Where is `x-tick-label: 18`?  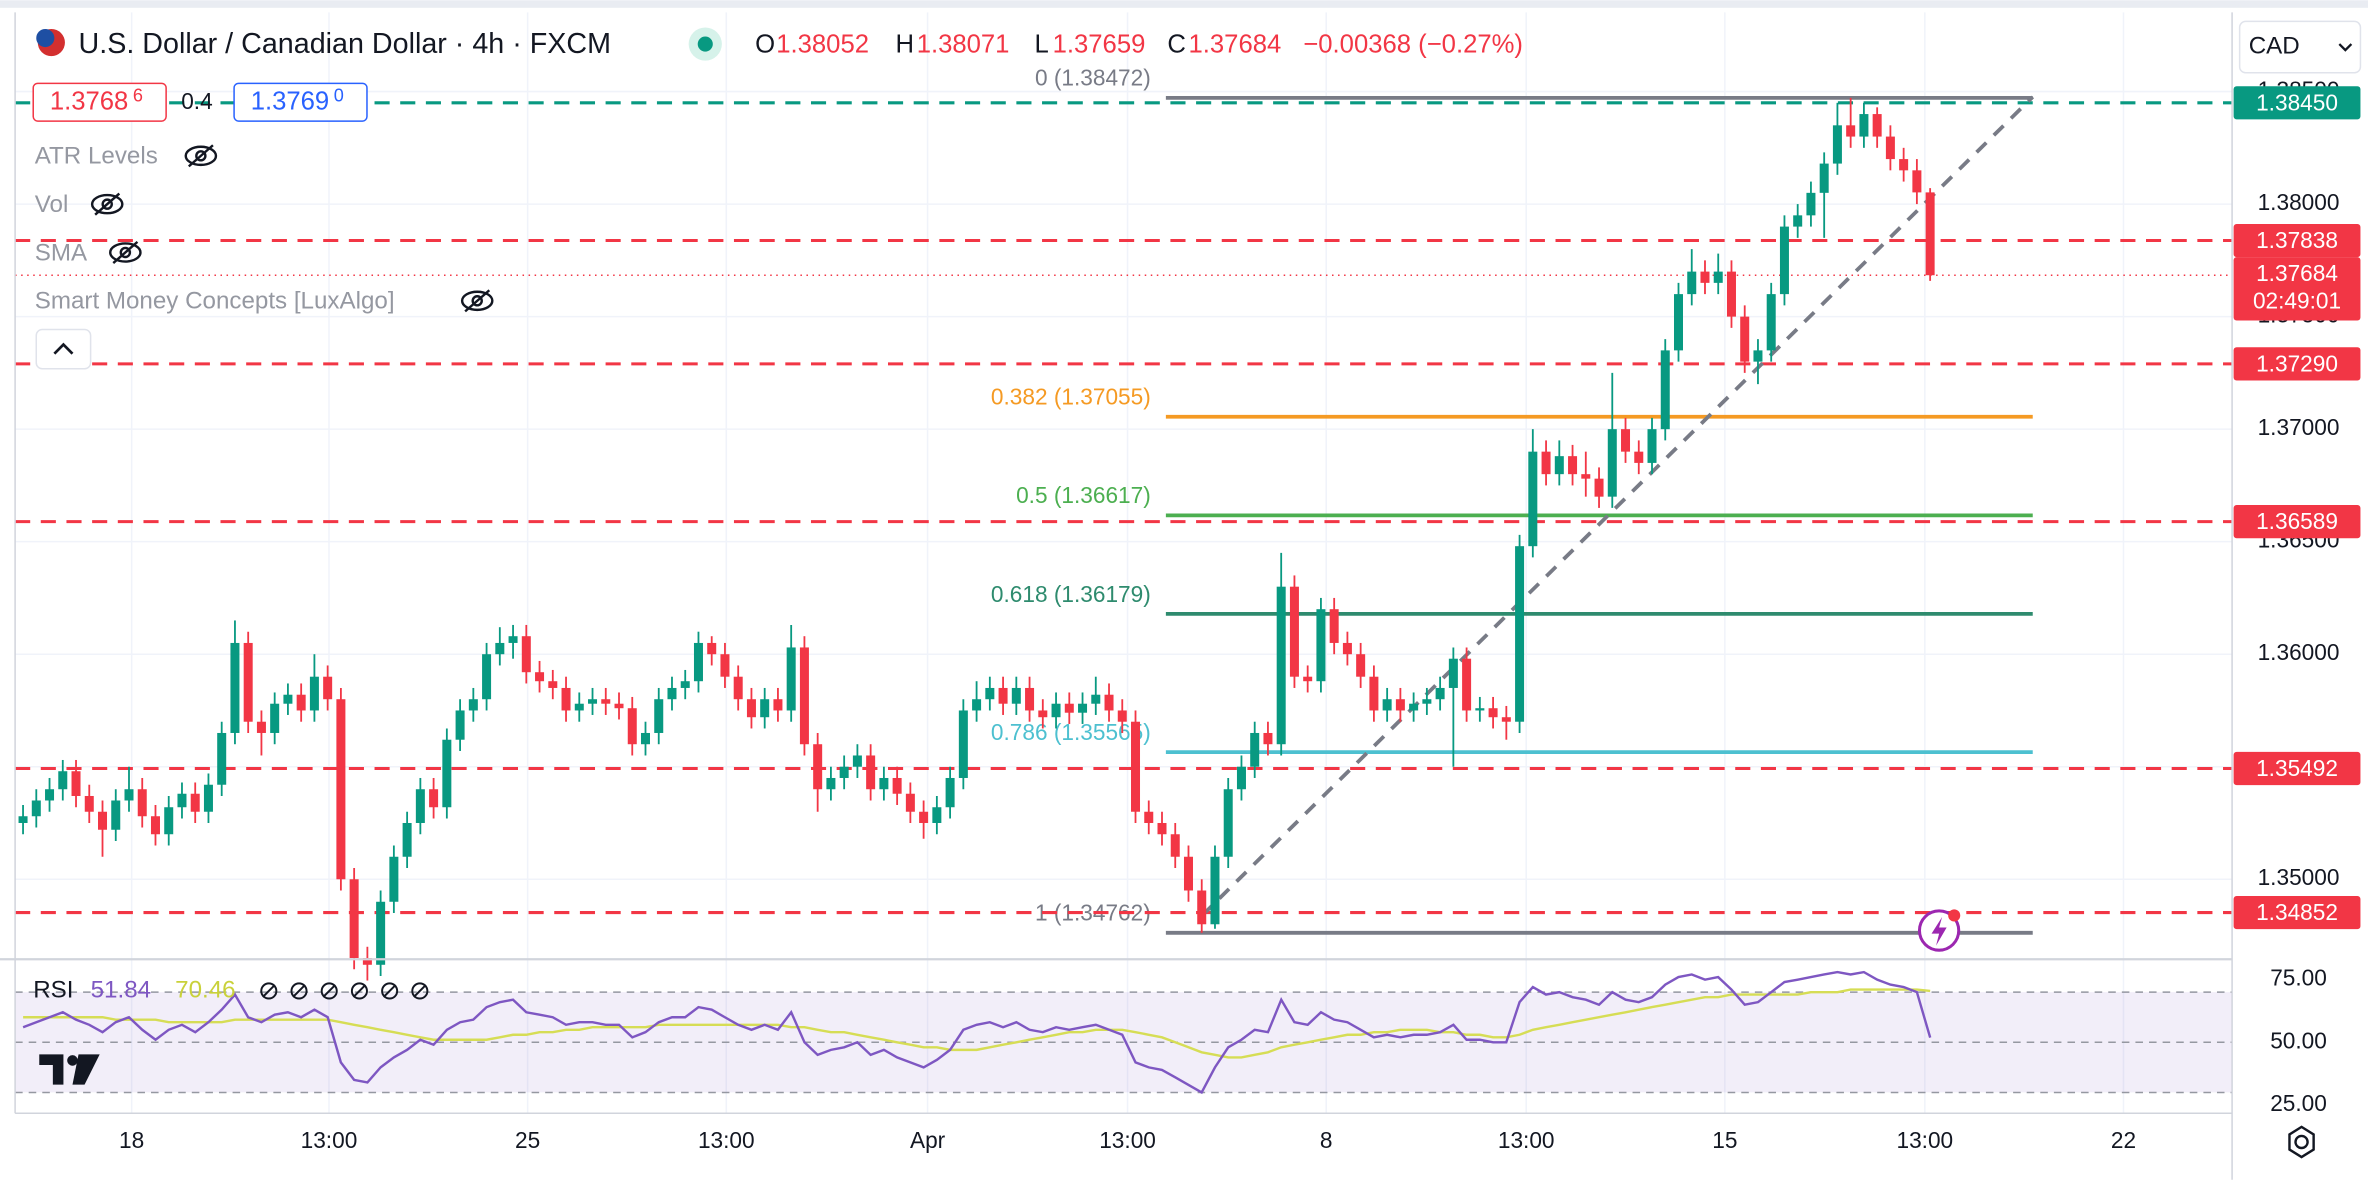
x-tick-label: 18 is located at coordinates (131, 1140).